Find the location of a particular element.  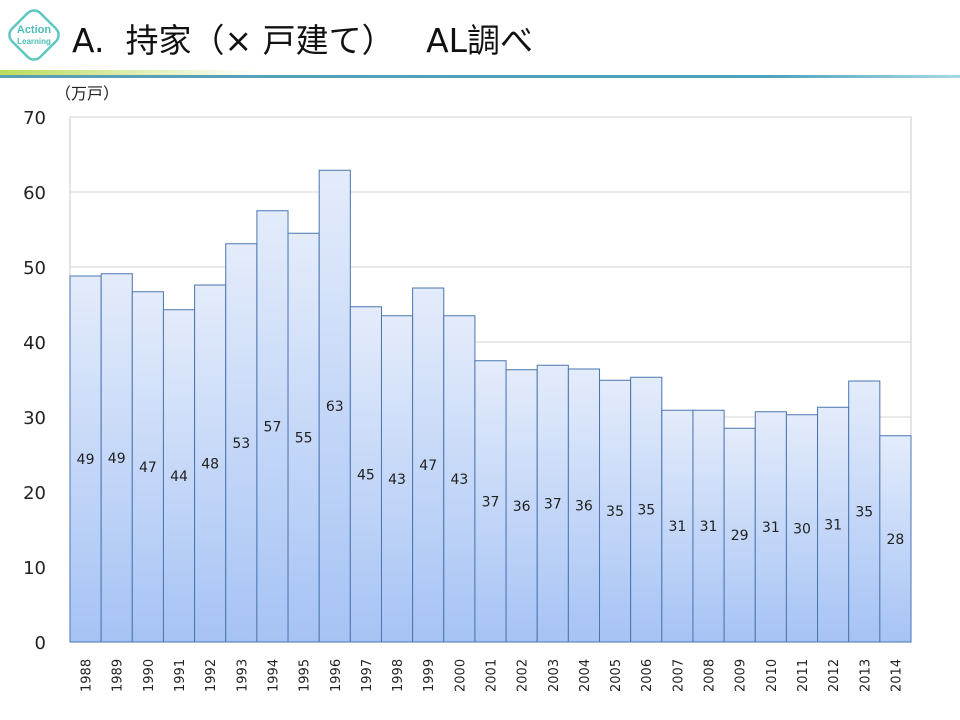

bar-2006 is located at coordinates (646, 509).